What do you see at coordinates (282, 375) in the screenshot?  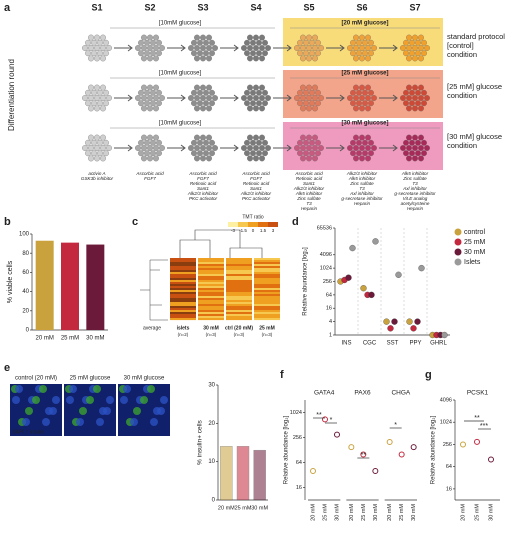 I see `panel-letter: f` at bounding box center [282, 375].